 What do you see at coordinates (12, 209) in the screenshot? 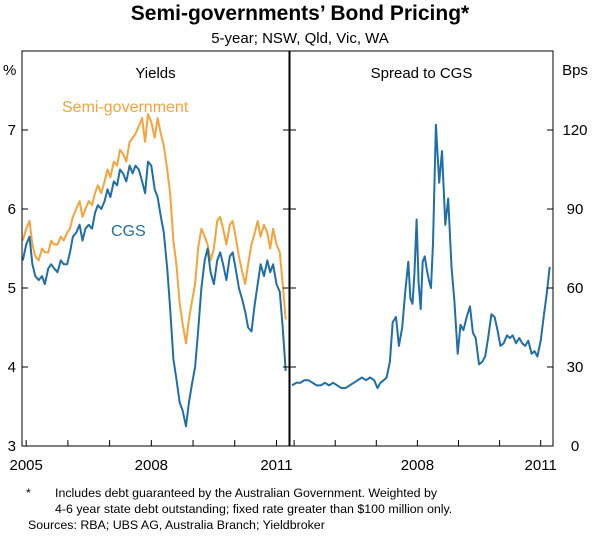
I see `y-tick-label-left: 6` at bounding box center [12, 209].